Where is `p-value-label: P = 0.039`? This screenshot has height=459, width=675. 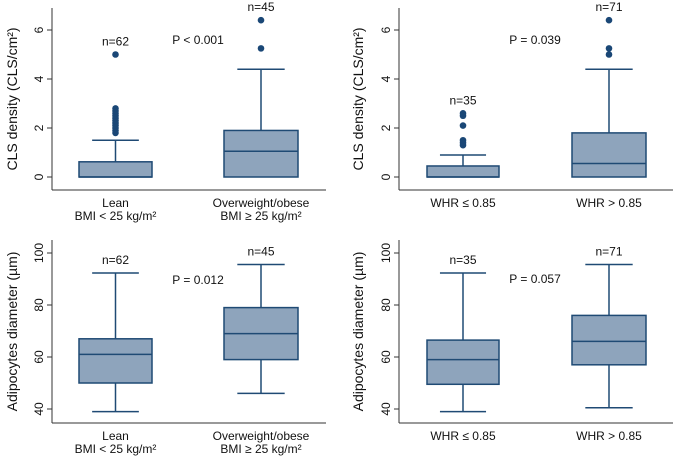
p-value-label: P = 0.039 is located at coordinates (535, 40).